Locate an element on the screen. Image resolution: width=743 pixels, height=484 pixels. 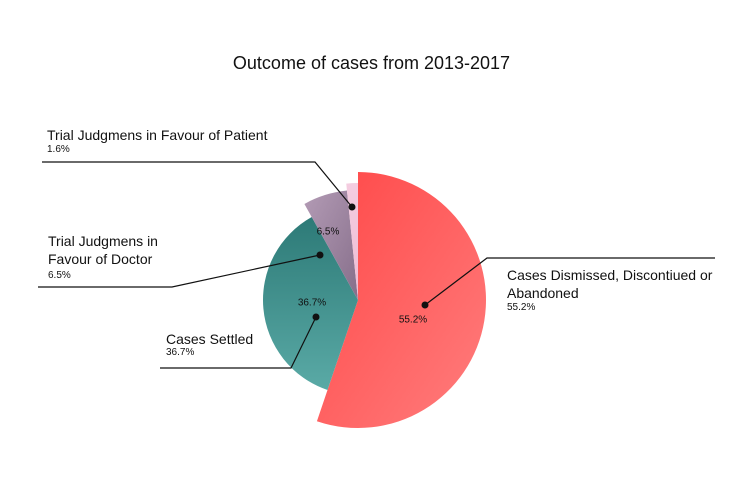
value-label: 1.6% is located at coordinates (58, 149).